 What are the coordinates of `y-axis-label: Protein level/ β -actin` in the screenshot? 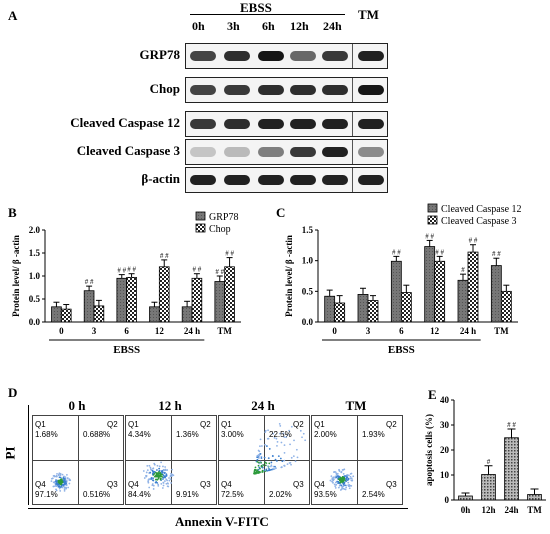 It's located at (16, 276).